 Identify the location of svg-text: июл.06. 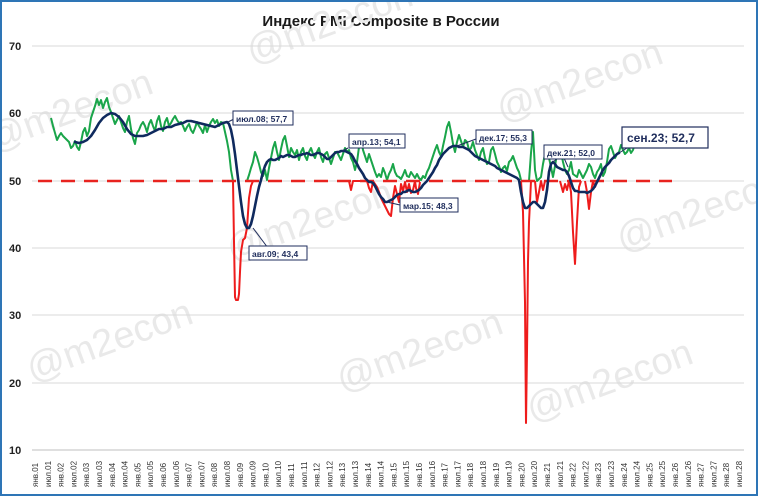
(176, 473).